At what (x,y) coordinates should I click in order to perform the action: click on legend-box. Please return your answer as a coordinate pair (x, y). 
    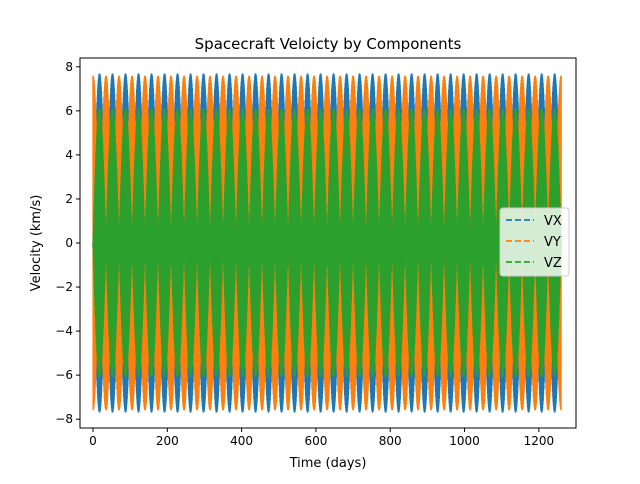
    Looking at the image, I should click on (534, 242).